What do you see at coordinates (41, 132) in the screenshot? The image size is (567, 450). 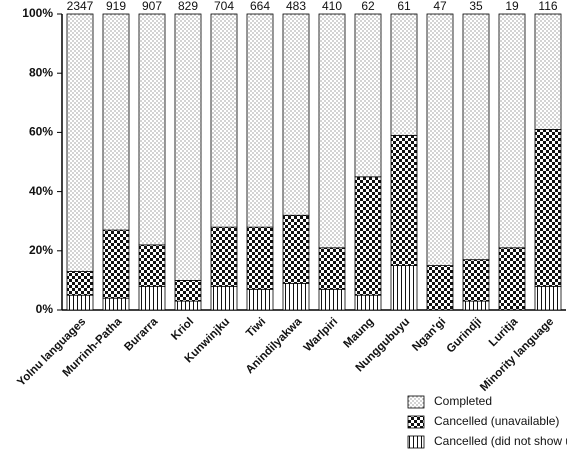 I see `y-tick-label: 60%` at bounding box center [41, 132].